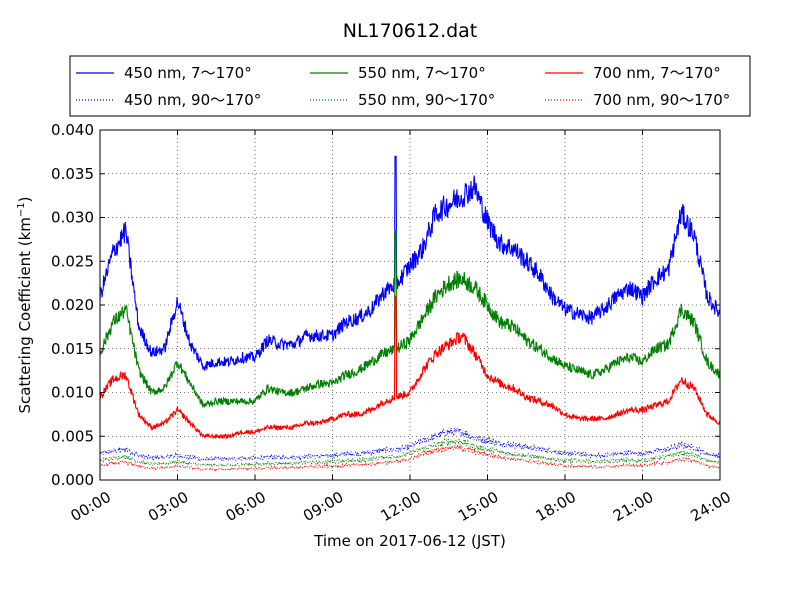 The width and height of the screenshot is (800, 600). Describe the element at coordinates (72, 218) in the screenshot. I see `y-tick-label: 0.030` at that location.